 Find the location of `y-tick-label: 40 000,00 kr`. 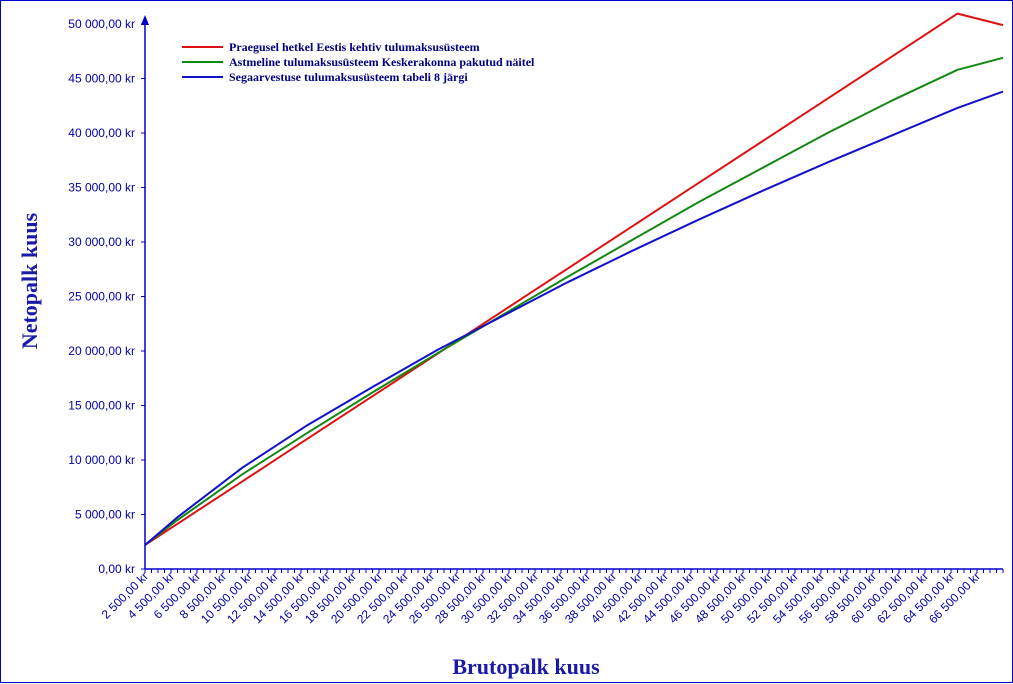

y-tick-label: 40 000,00 kr is located at coordinates (101, 133).